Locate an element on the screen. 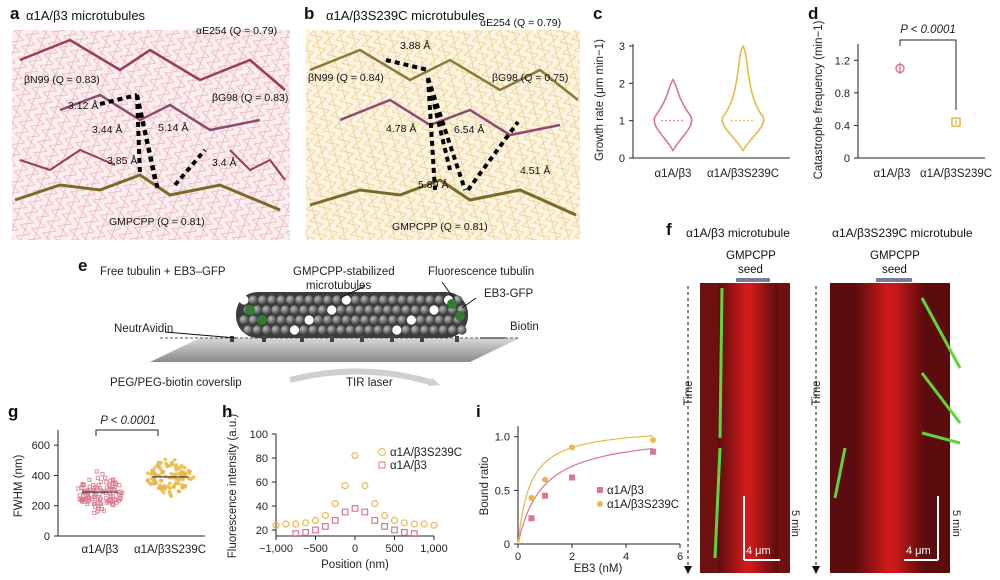 The height and width of the screenshot is (580, 1000). a-dist-4: 3.85 Å is located at coordinates (122, 160).